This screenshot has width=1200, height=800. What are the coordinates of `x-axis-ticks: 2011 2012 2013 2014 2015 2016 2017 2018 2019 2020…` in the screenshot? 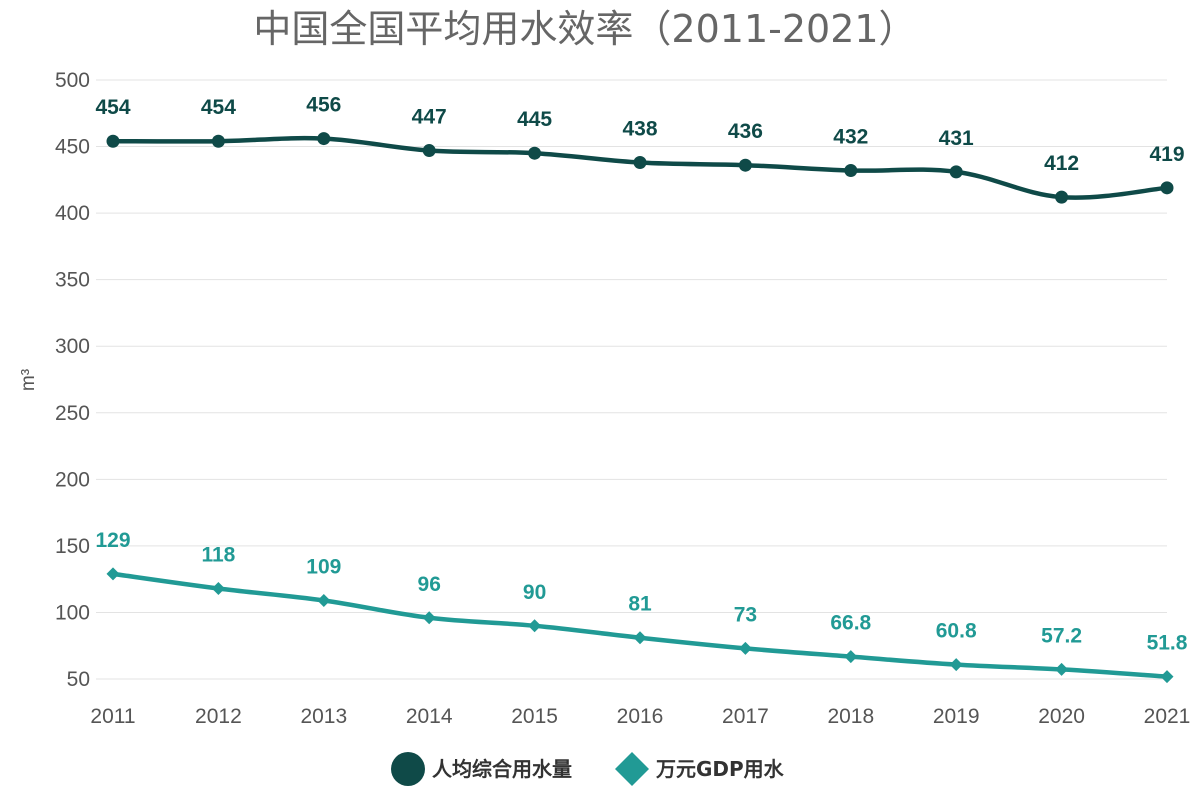 It's located at (640, 716).